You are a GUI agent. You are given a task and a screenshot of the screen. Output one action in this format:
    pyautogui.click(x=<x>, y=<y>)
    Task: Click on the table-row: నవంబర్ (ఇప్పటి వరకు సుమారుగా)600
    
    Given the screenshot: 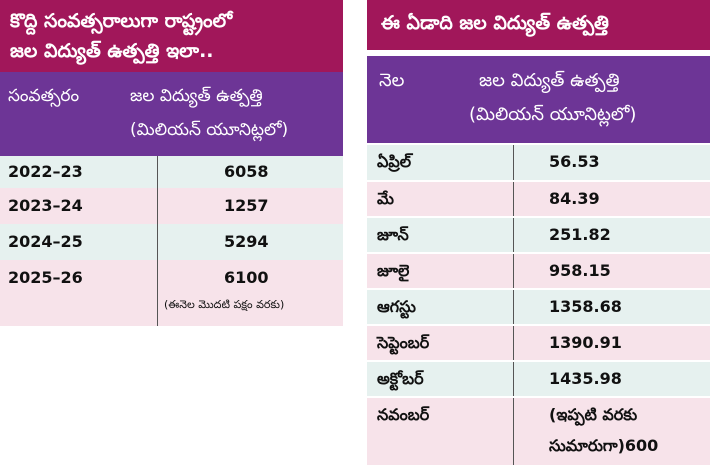 What is the action you would take?
    pyautogui.click(x=538, y=431)
    